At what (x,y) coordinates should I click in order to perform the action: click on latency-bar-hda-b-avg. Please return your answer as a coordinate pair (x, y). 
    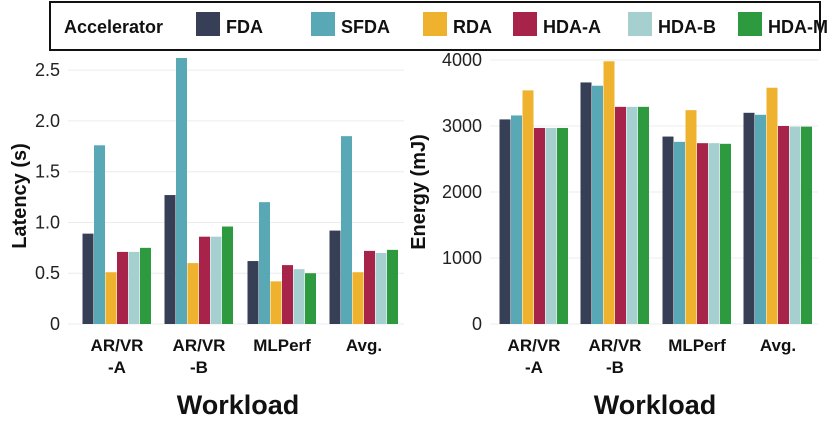
    Looking at the image, I should click on (381, 288).